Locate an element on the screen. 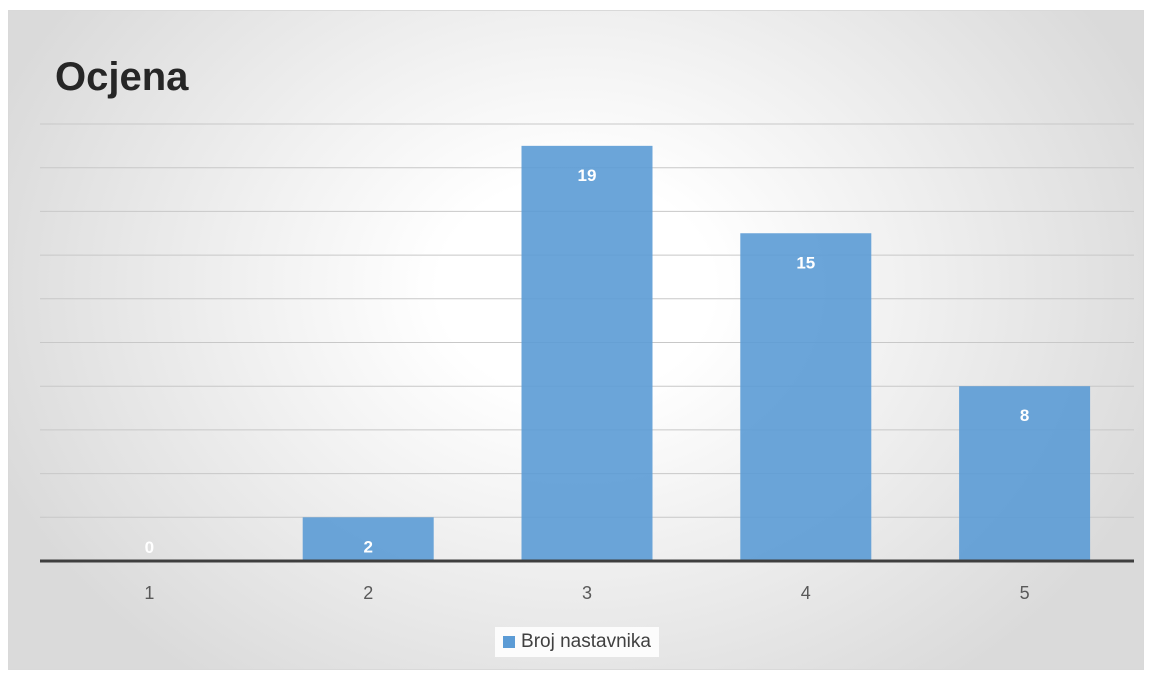 Image resolution: width=1152 pixels, height=676 pixels. data-label: 0 is located at coordinates (149, 547).